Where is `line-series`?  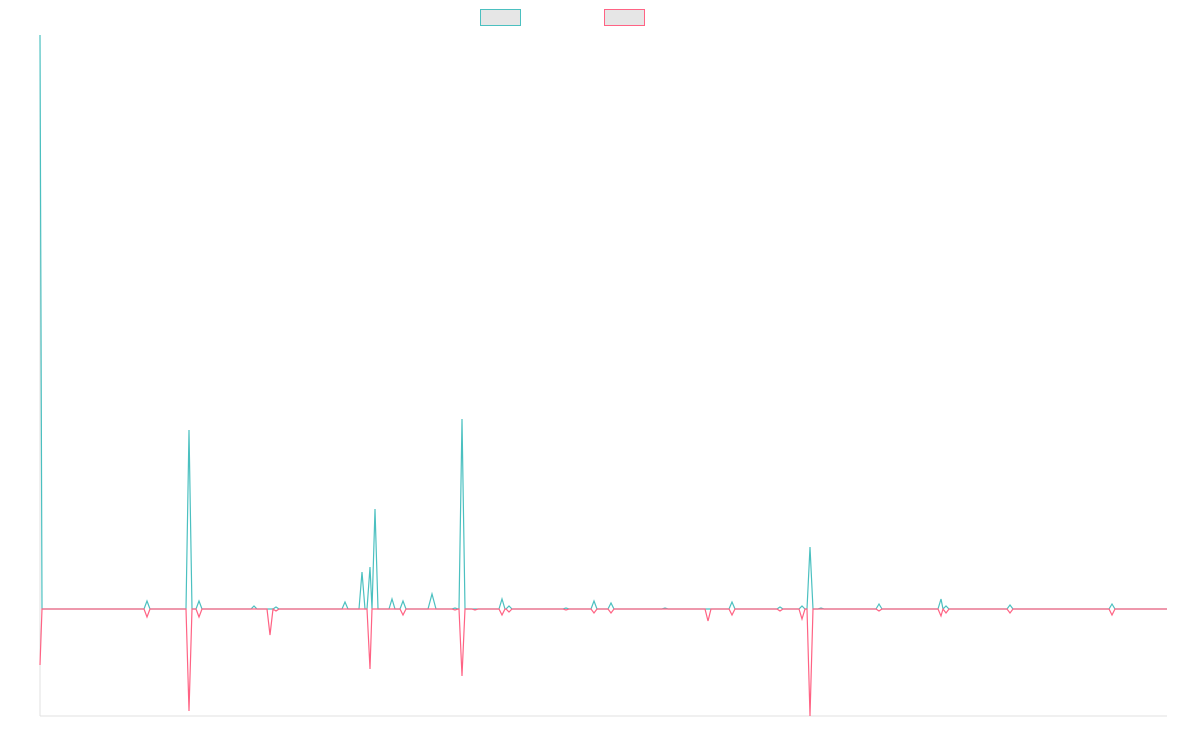
line-series is located at coordinates (603, 662).